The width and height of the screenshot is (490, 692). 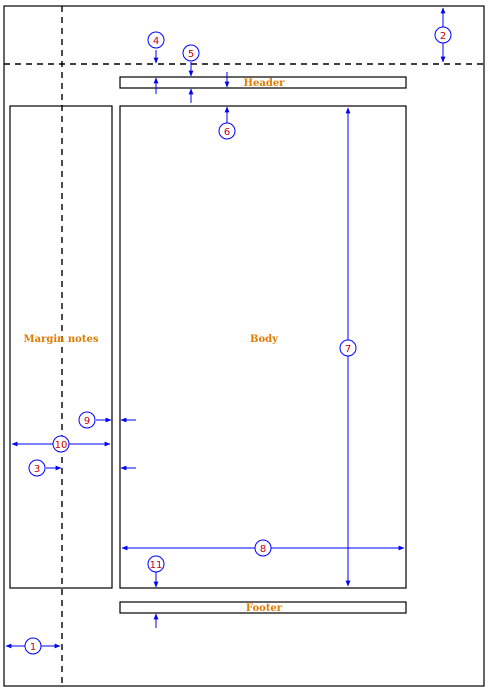 I want to click on svg-text: 5, so click(x=191, y=54).